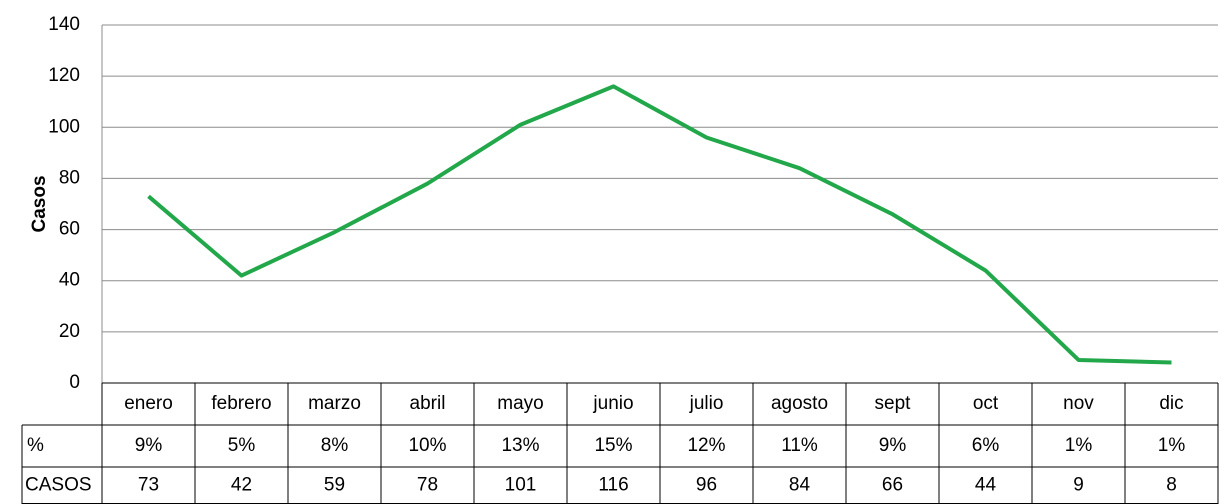 The height and width of the screenshot is (504, 1230). I want to click on table-cell: 8%, so click(335, 445).